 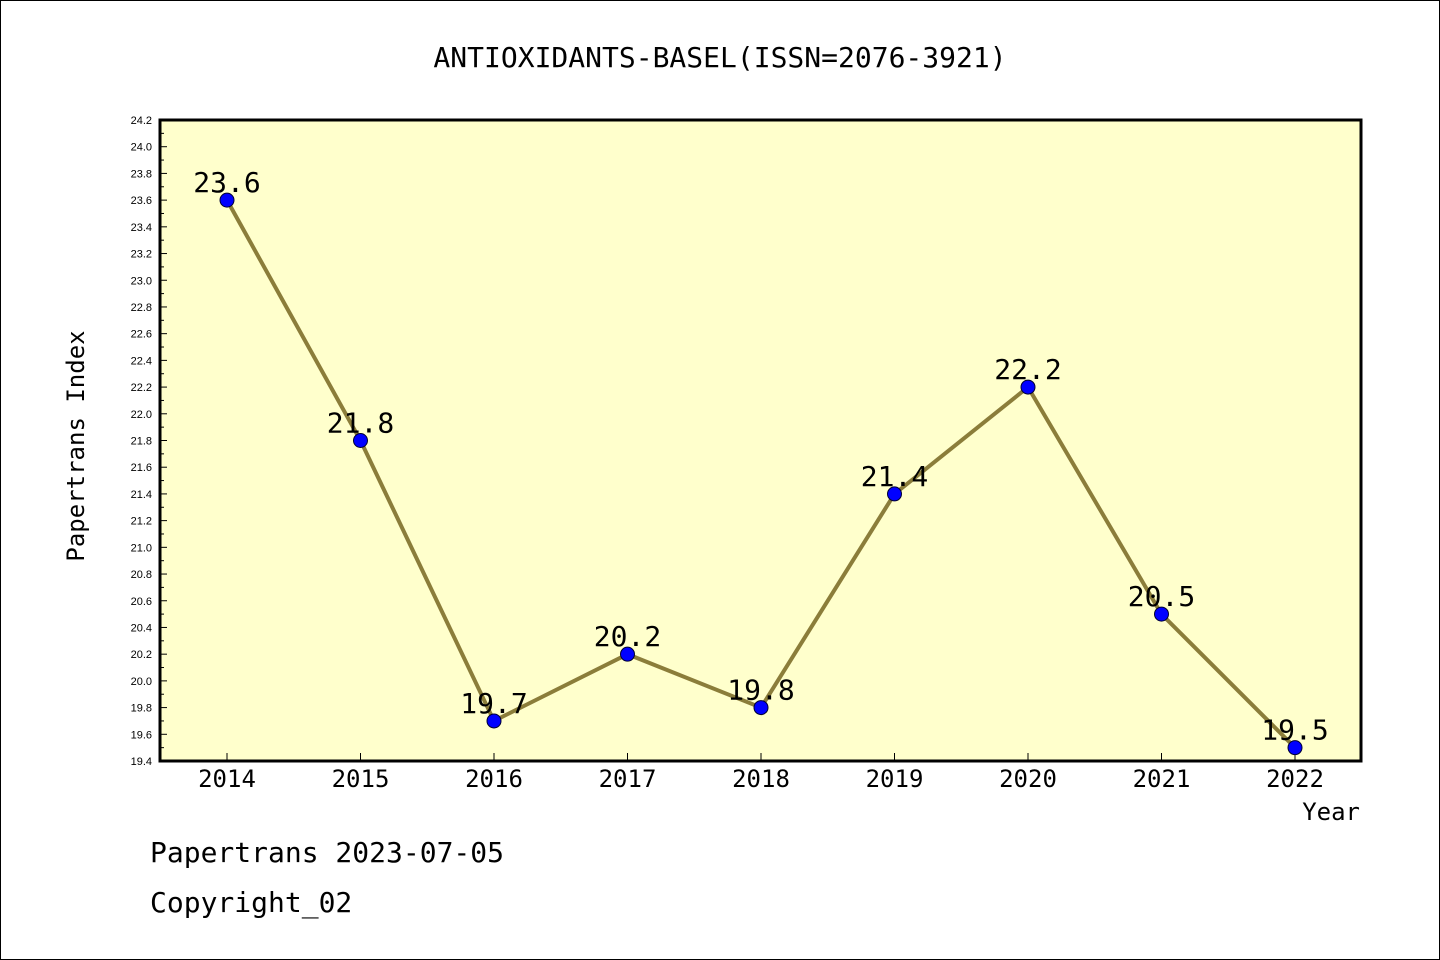 I want to click on chart-title: ANTIOXIDANTS-BASEL(ISSN=2076-3921), so click(x=719, y=57).